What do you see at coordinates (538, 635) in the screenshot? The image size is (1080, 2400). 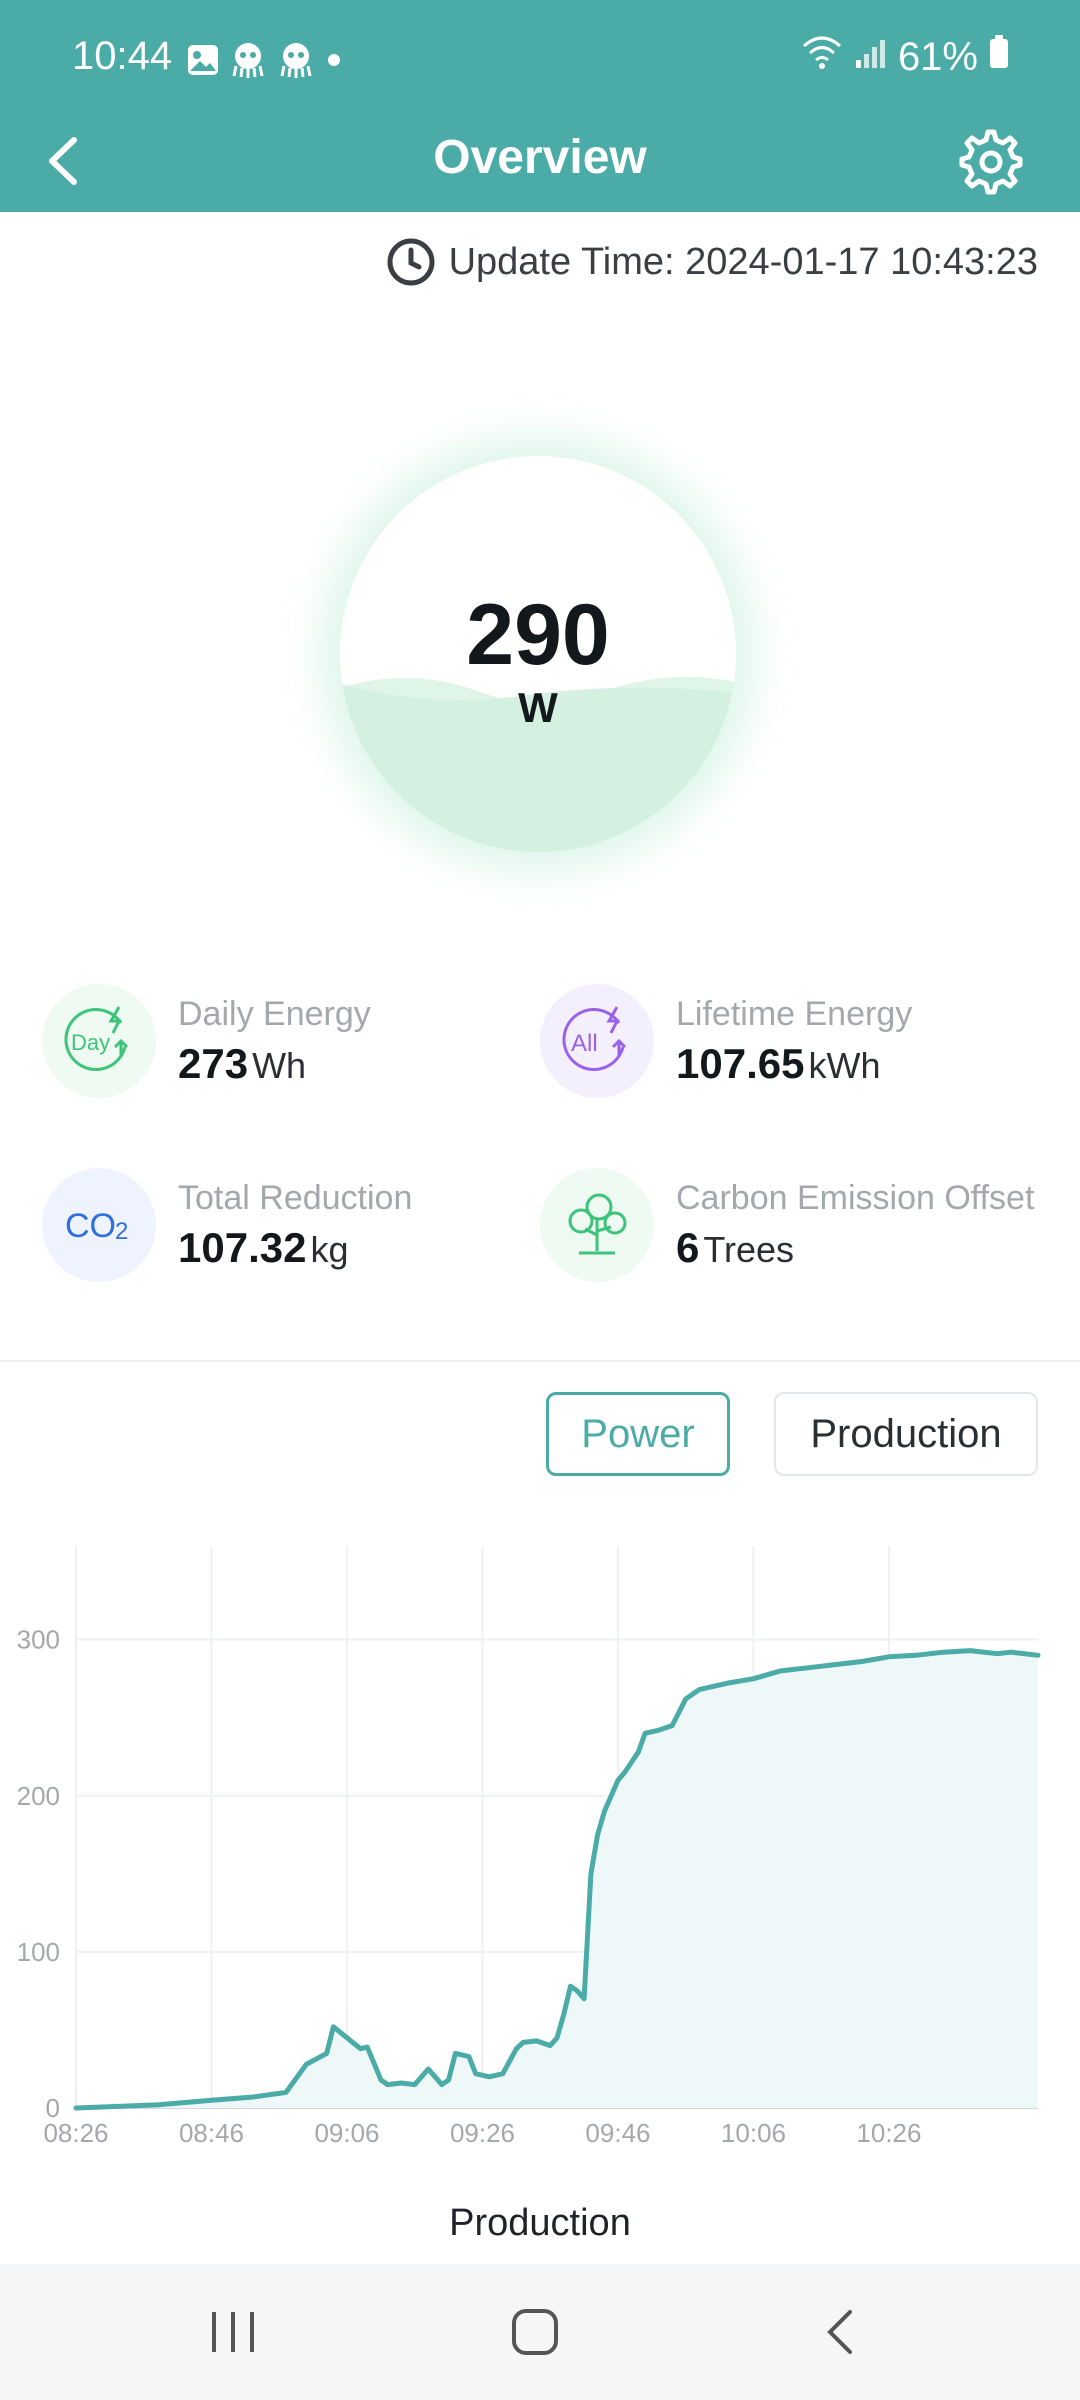 I see `power-value: 290` at bounding box center [538, 635].